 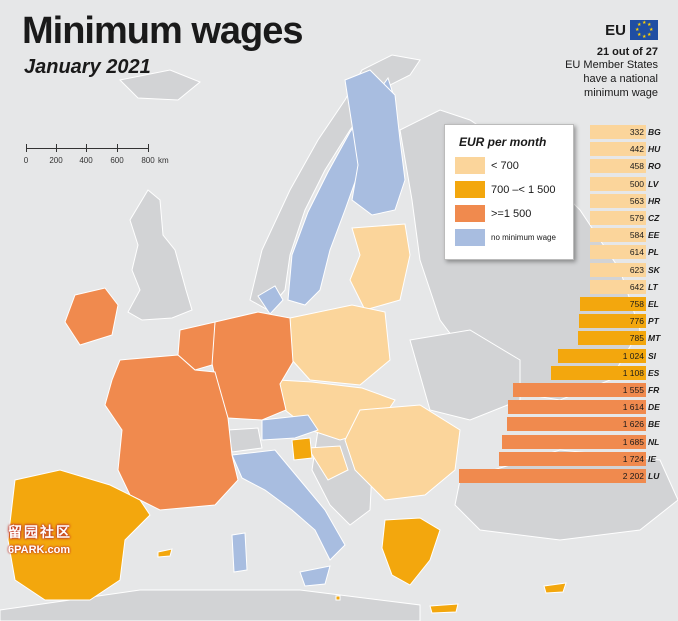 I want to click on map-slovenia, so click(x=302, y=449).